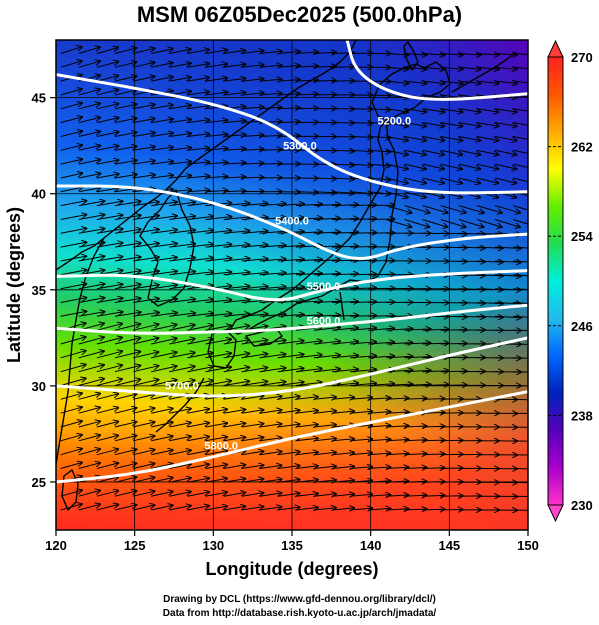 The width and height of the screenshot is (599, 625). What do you see at coordinates (528, 545) in the screenshot?
I see `x-tick-label: 150` at bounding box center [528, 545].